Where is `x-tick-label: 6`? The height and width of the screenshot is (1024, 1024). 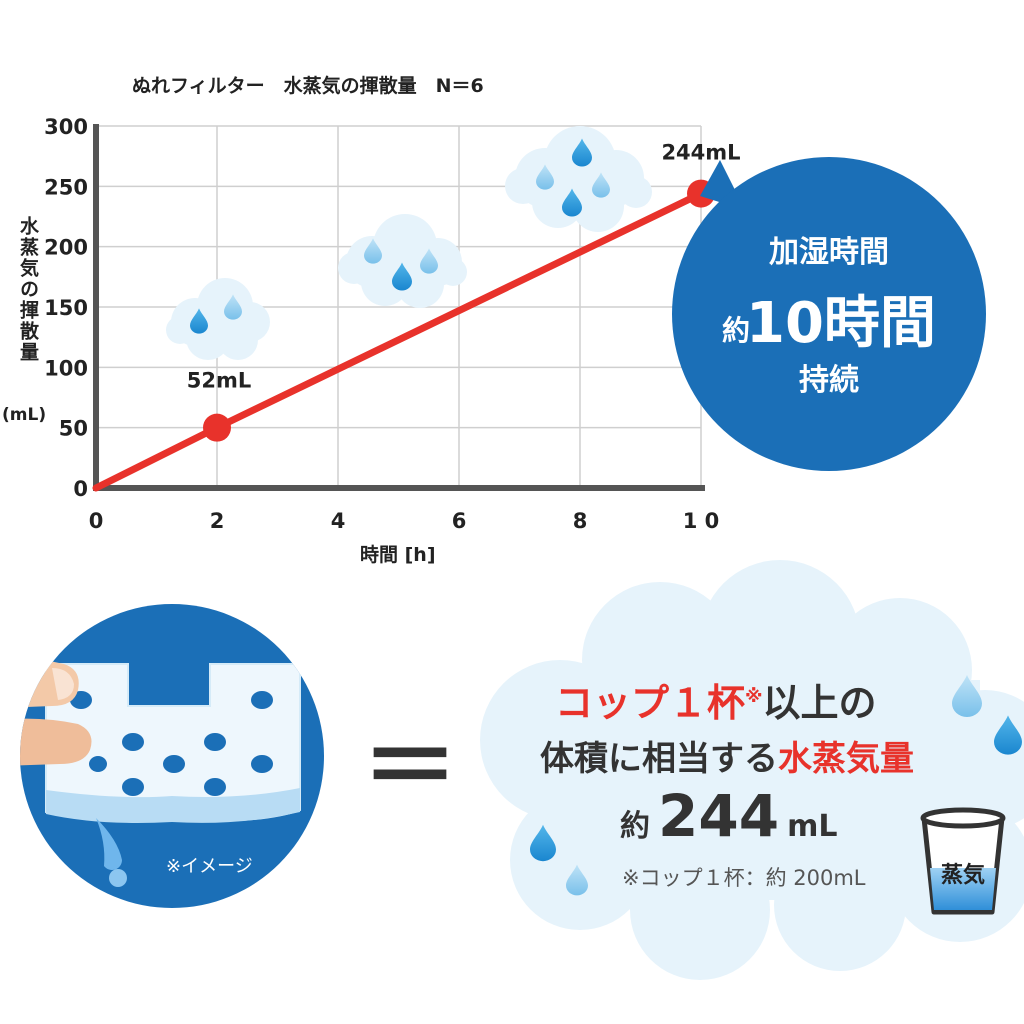 x-tick-label: 6 is located at coordinates (459, 521).